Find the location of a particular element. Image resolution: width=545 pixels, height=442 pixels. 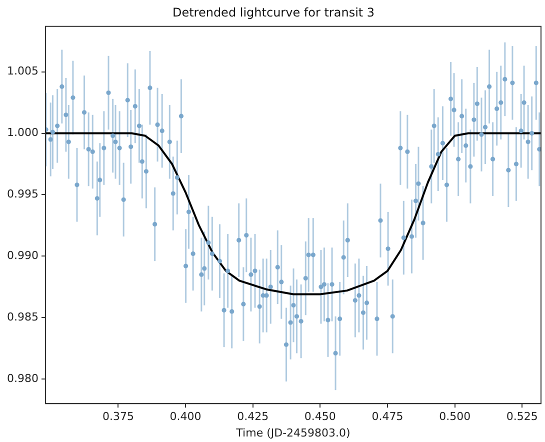

x-tick-label: 0.400 is located at coordinates (186, 417).